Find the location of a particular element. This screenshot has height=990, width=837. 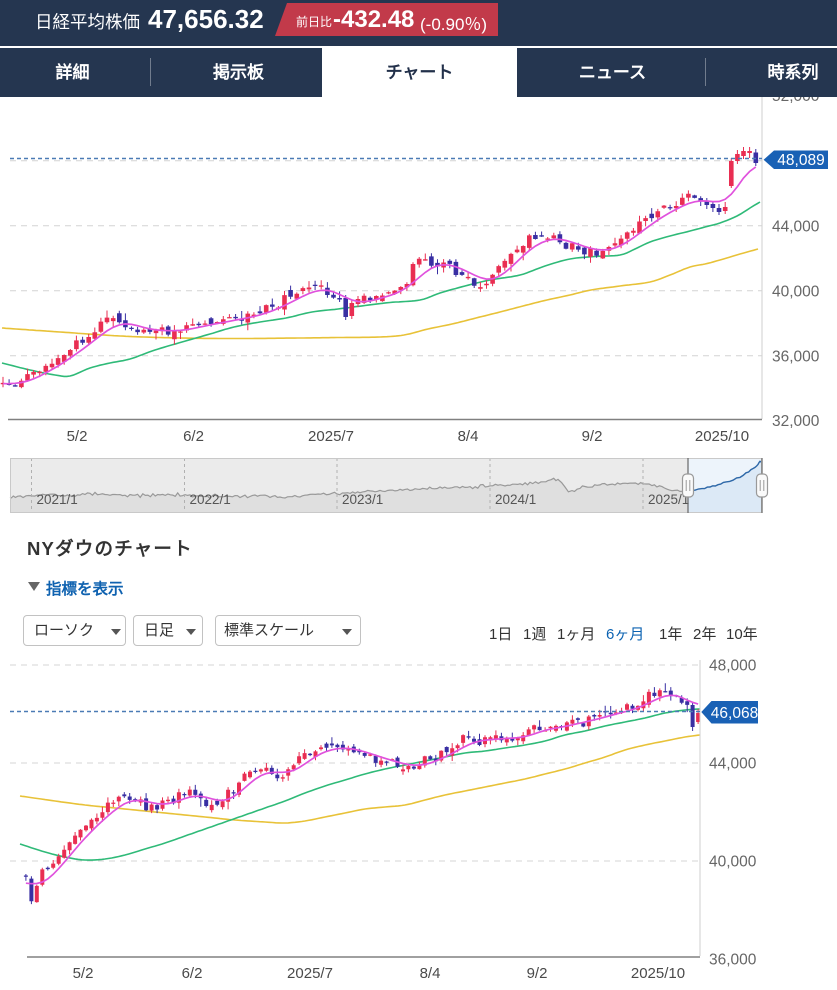

svg-text: 48,000 is located at coordinates (733, 666).